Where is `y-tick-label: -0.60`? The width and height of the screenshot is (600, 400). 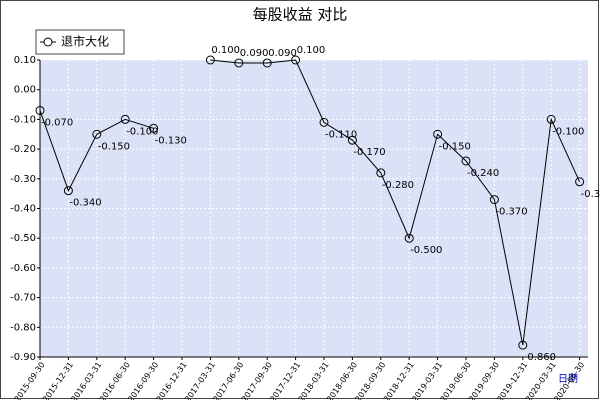
y-tick-label: -0.60 is located at coordinates (23, 268).